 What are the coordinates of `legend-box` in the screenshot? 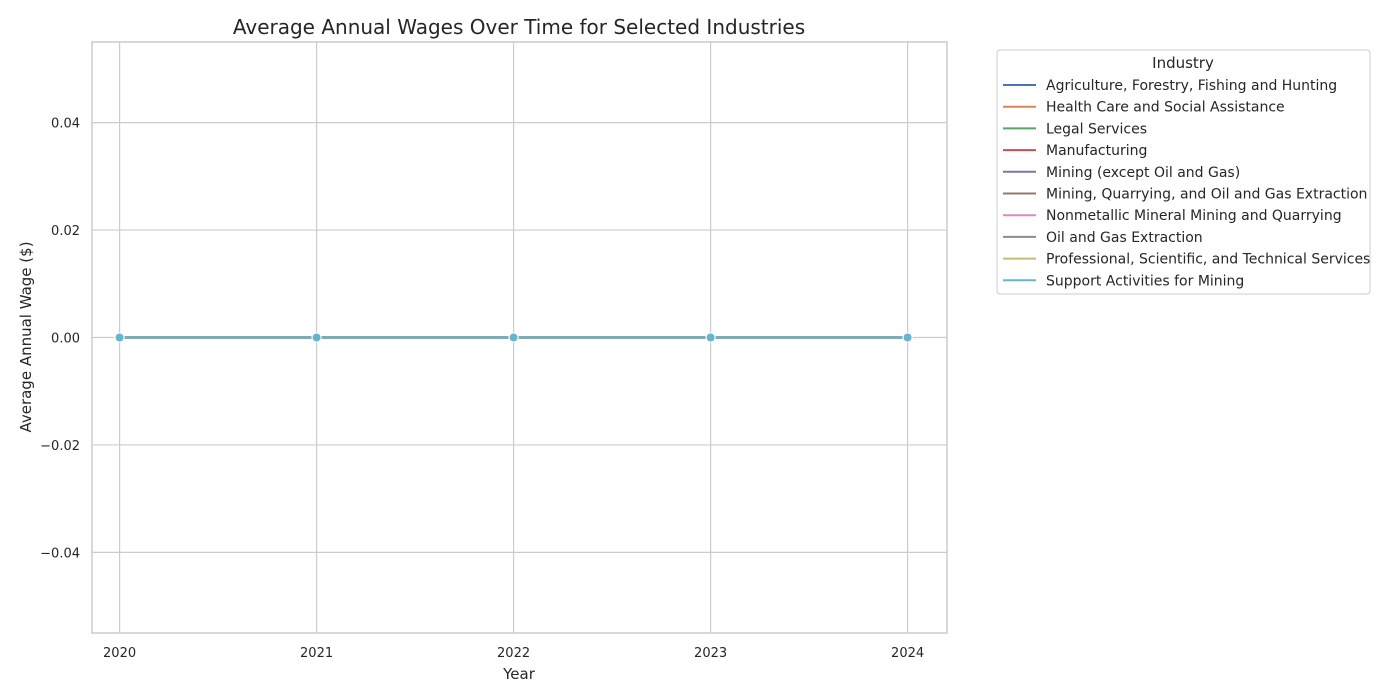 It's located at (1183, 172).